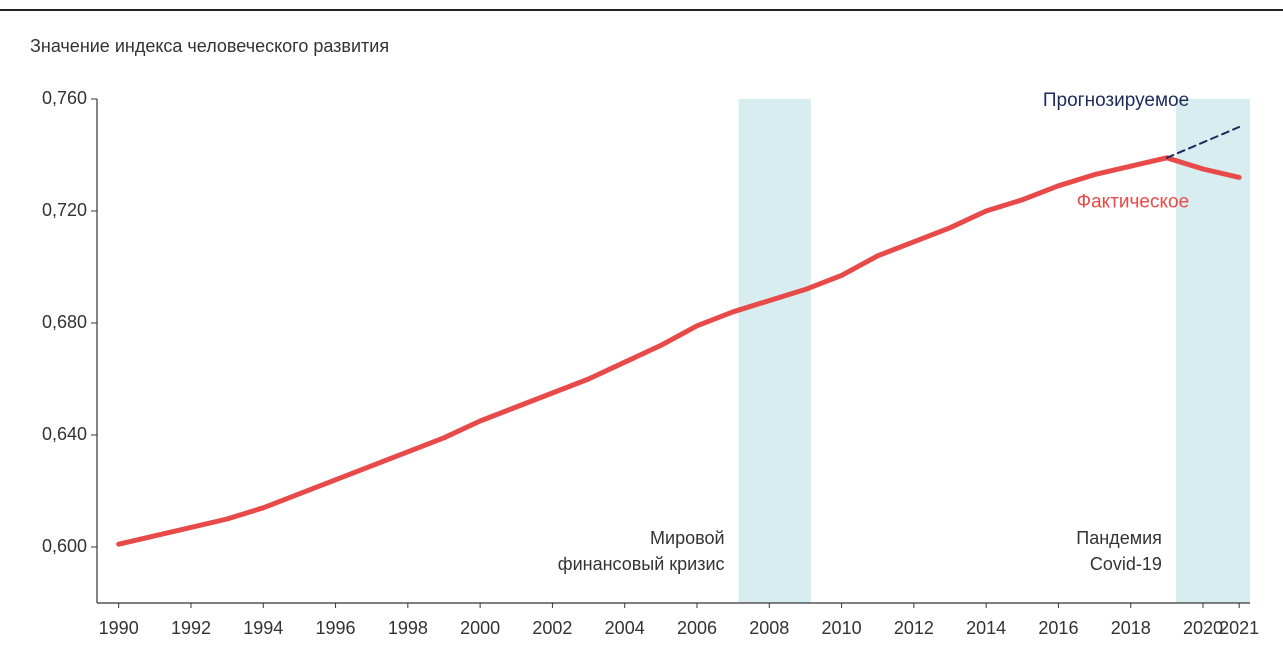 The image size is (1283, 656). Describe the element at coordinates (986, 628) in the screenshot. I see `x-tick-label: 2014` at that location.